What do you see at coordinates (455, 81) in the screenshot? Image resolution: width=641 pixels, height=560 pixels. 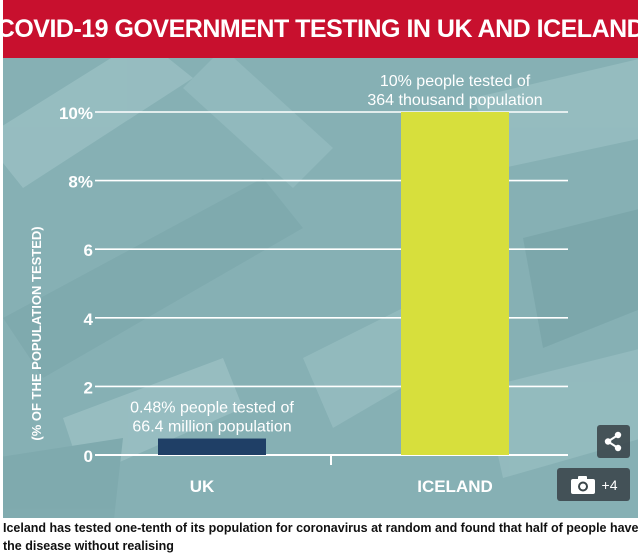 I see `data-label: 10% people tested of` at bounding box center [455, 81].